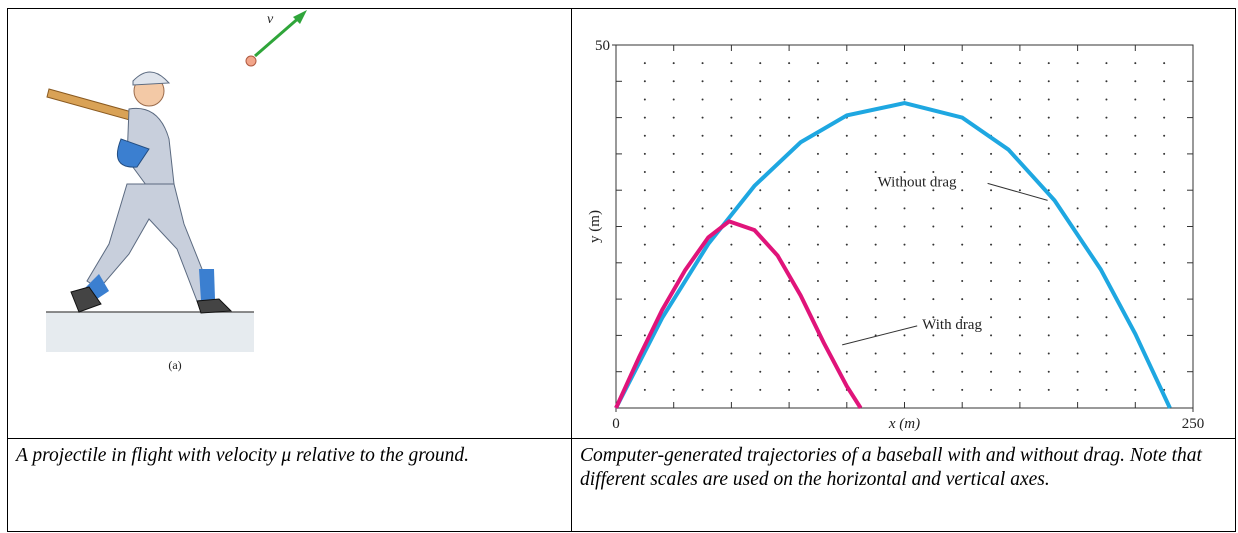 This screenshot has height=533, width=1238. What do you see at coordinates (738, 314) in the screenshot?
I see `trajectory` at bounding box center [738, 314].